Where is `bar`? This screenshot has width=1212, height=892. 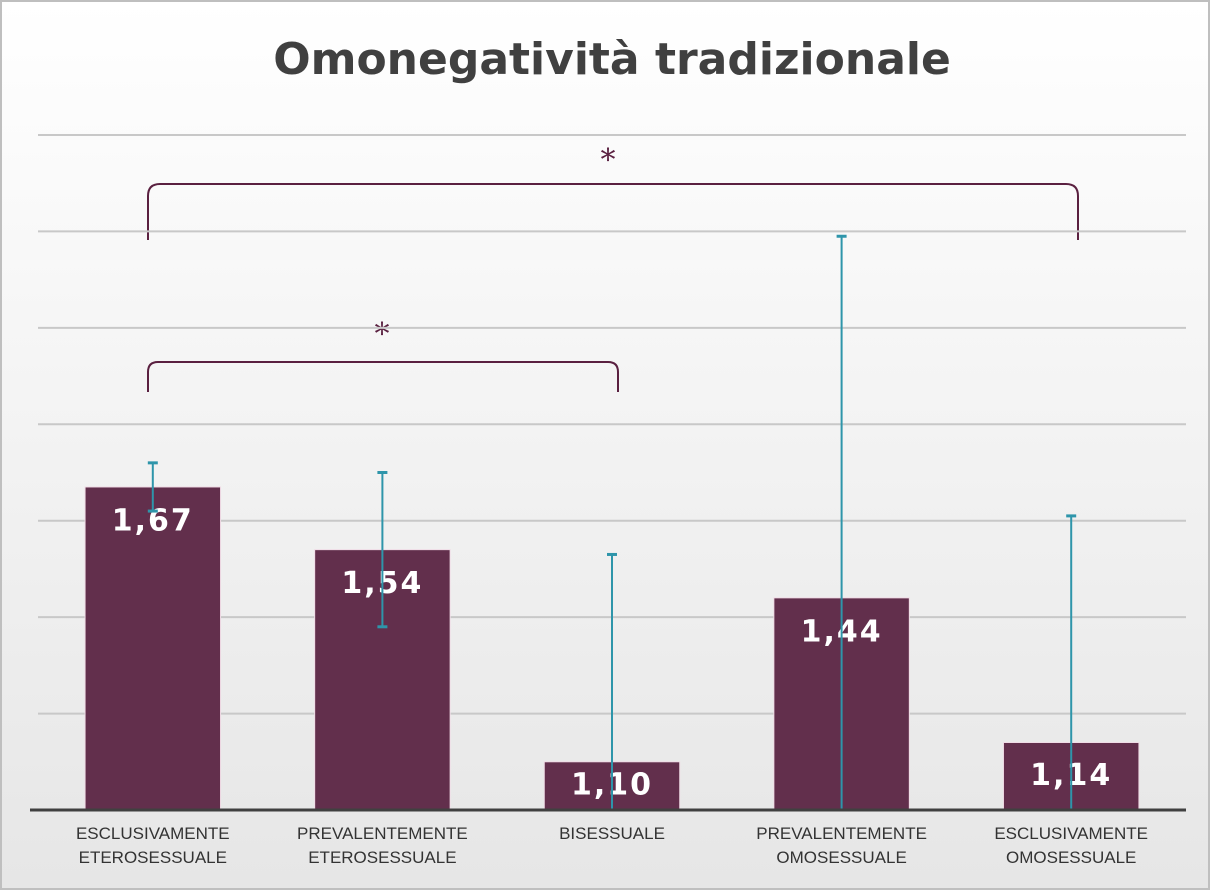 bar is located at coordinates (153, 648).